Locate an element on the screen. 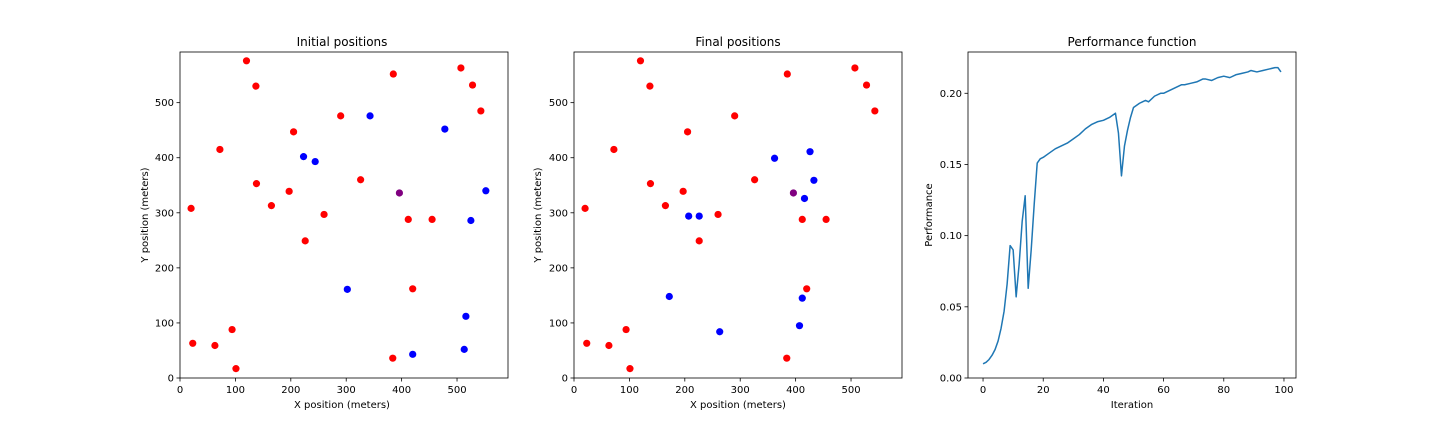  x-axis-label: Iteration is located at coordinates (1132, 405).